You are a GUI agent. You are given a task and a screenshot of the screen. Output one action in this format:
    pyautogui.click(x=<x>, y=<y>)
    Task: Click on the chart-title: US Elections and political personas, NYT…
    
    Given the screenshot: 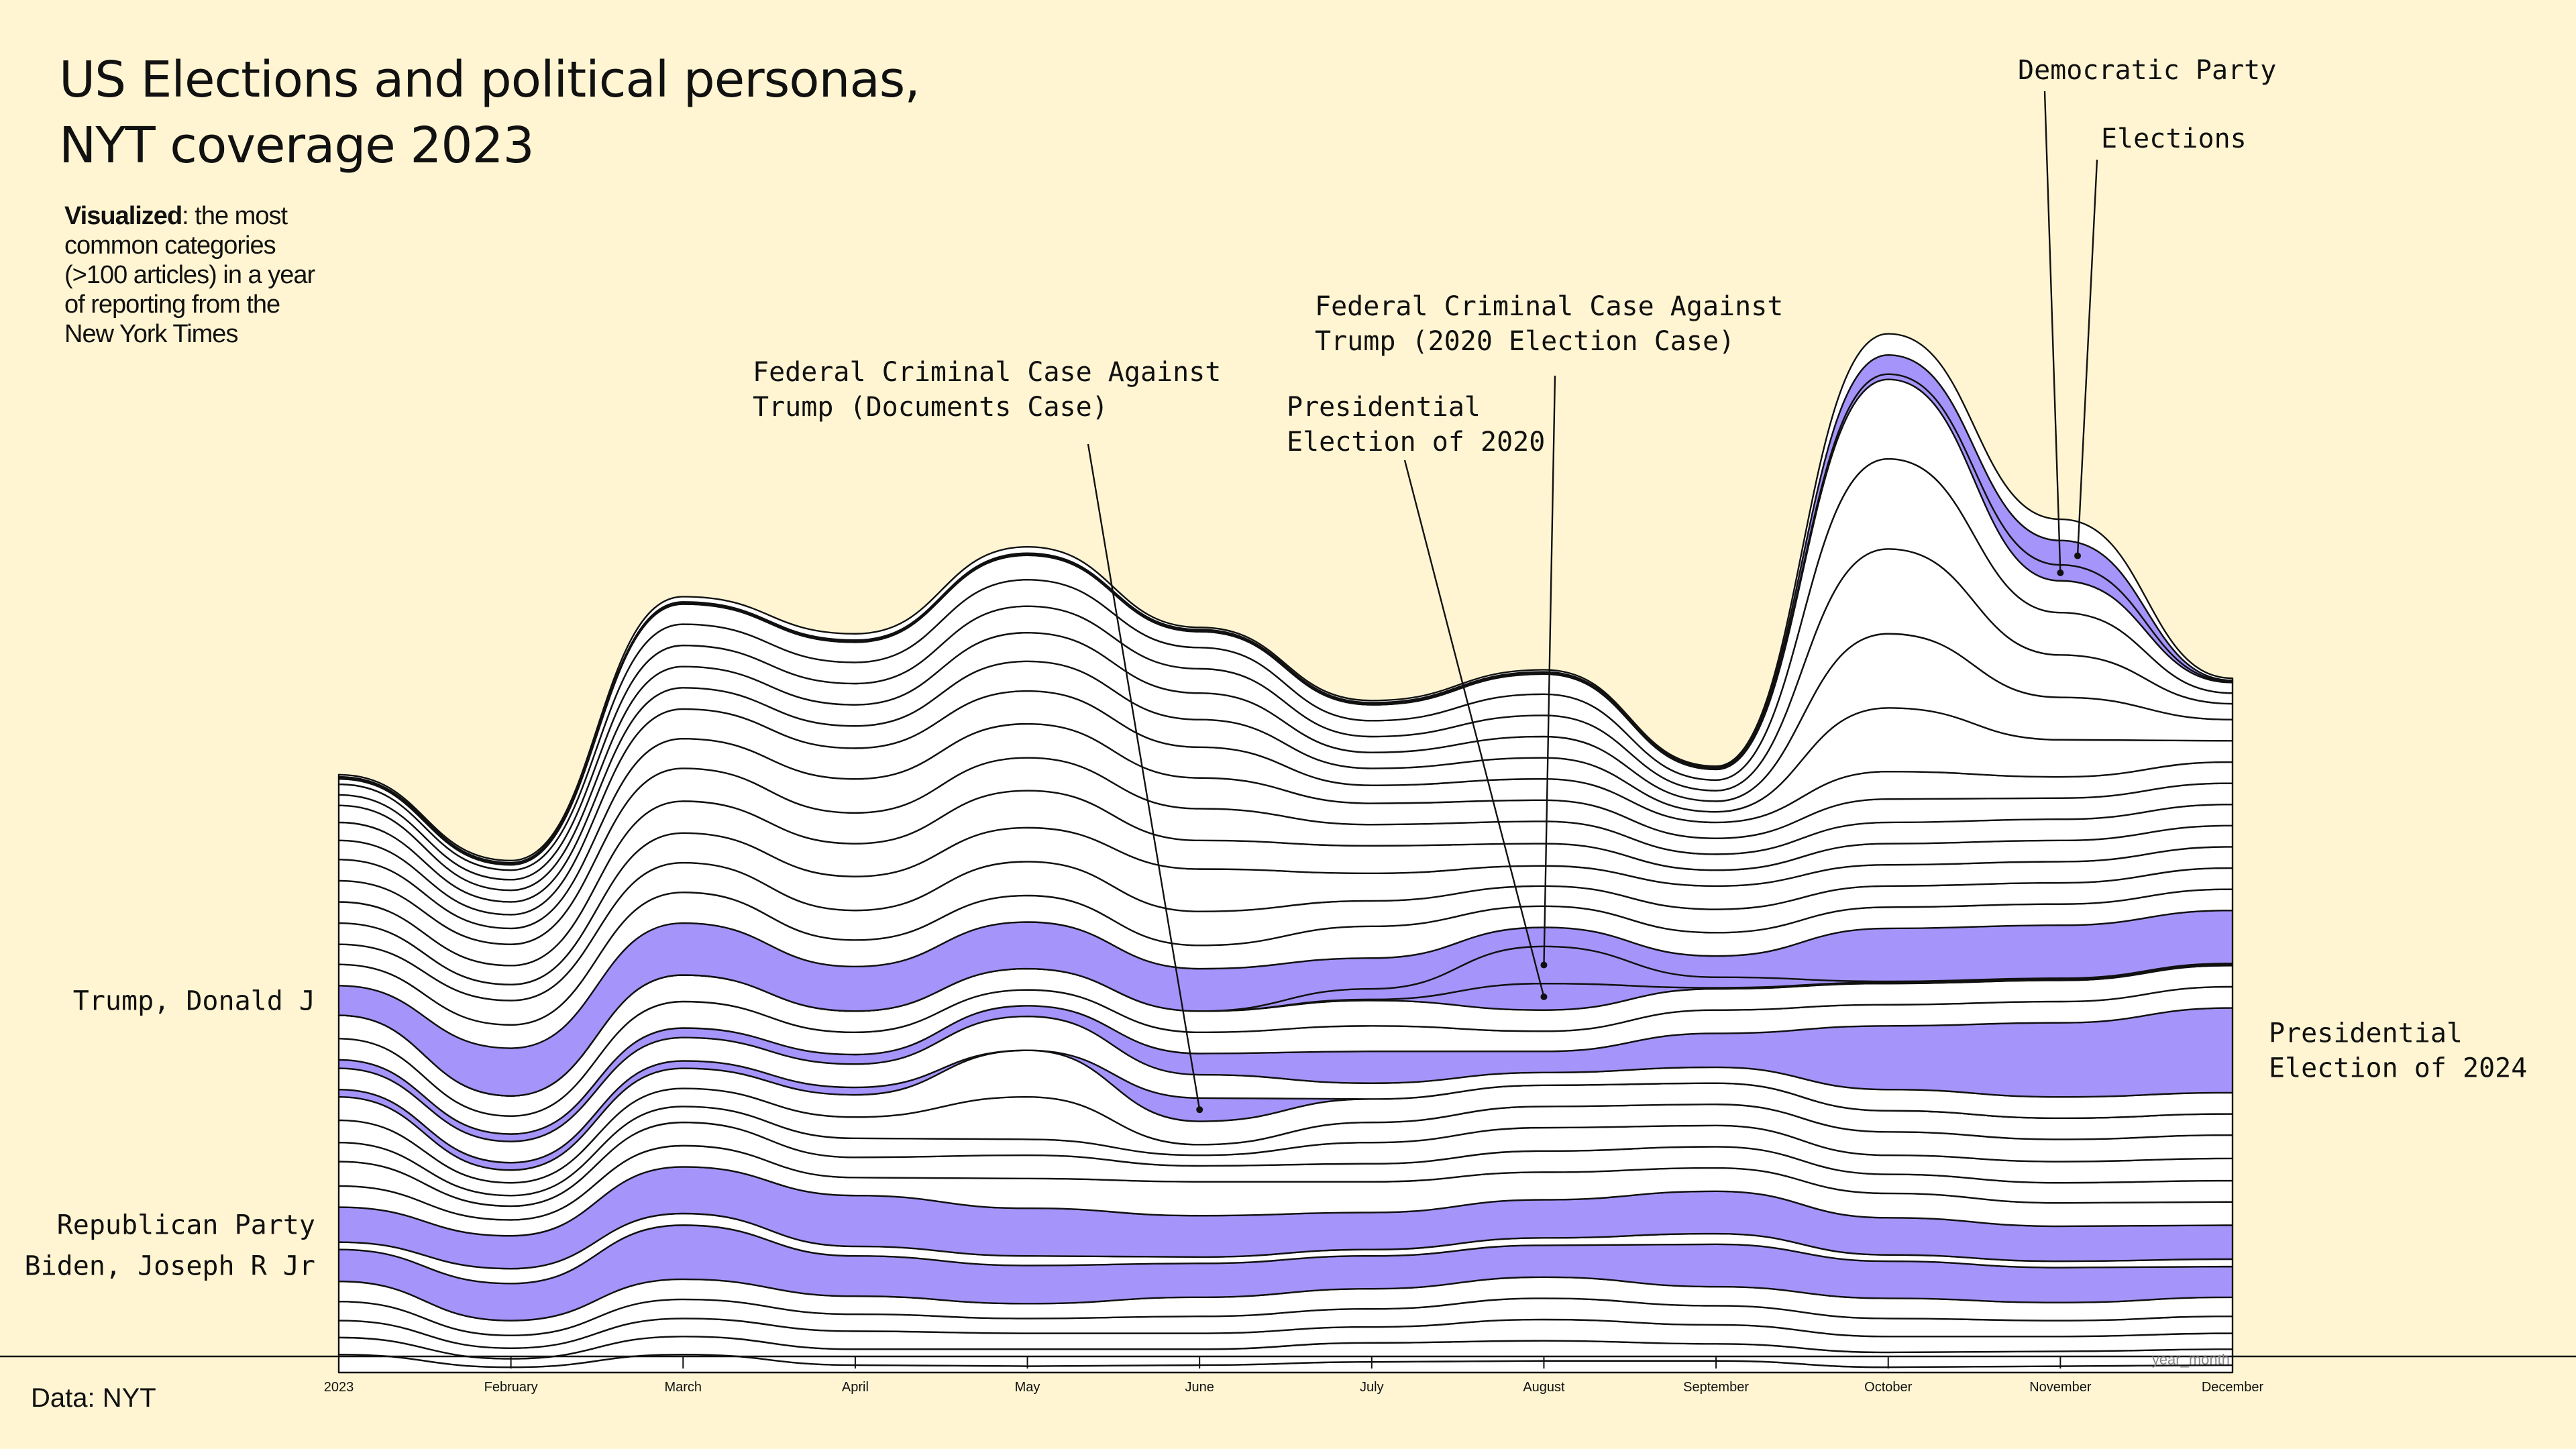 What is the action you would take?
    pyautogui.click(x=489, y=112)
    